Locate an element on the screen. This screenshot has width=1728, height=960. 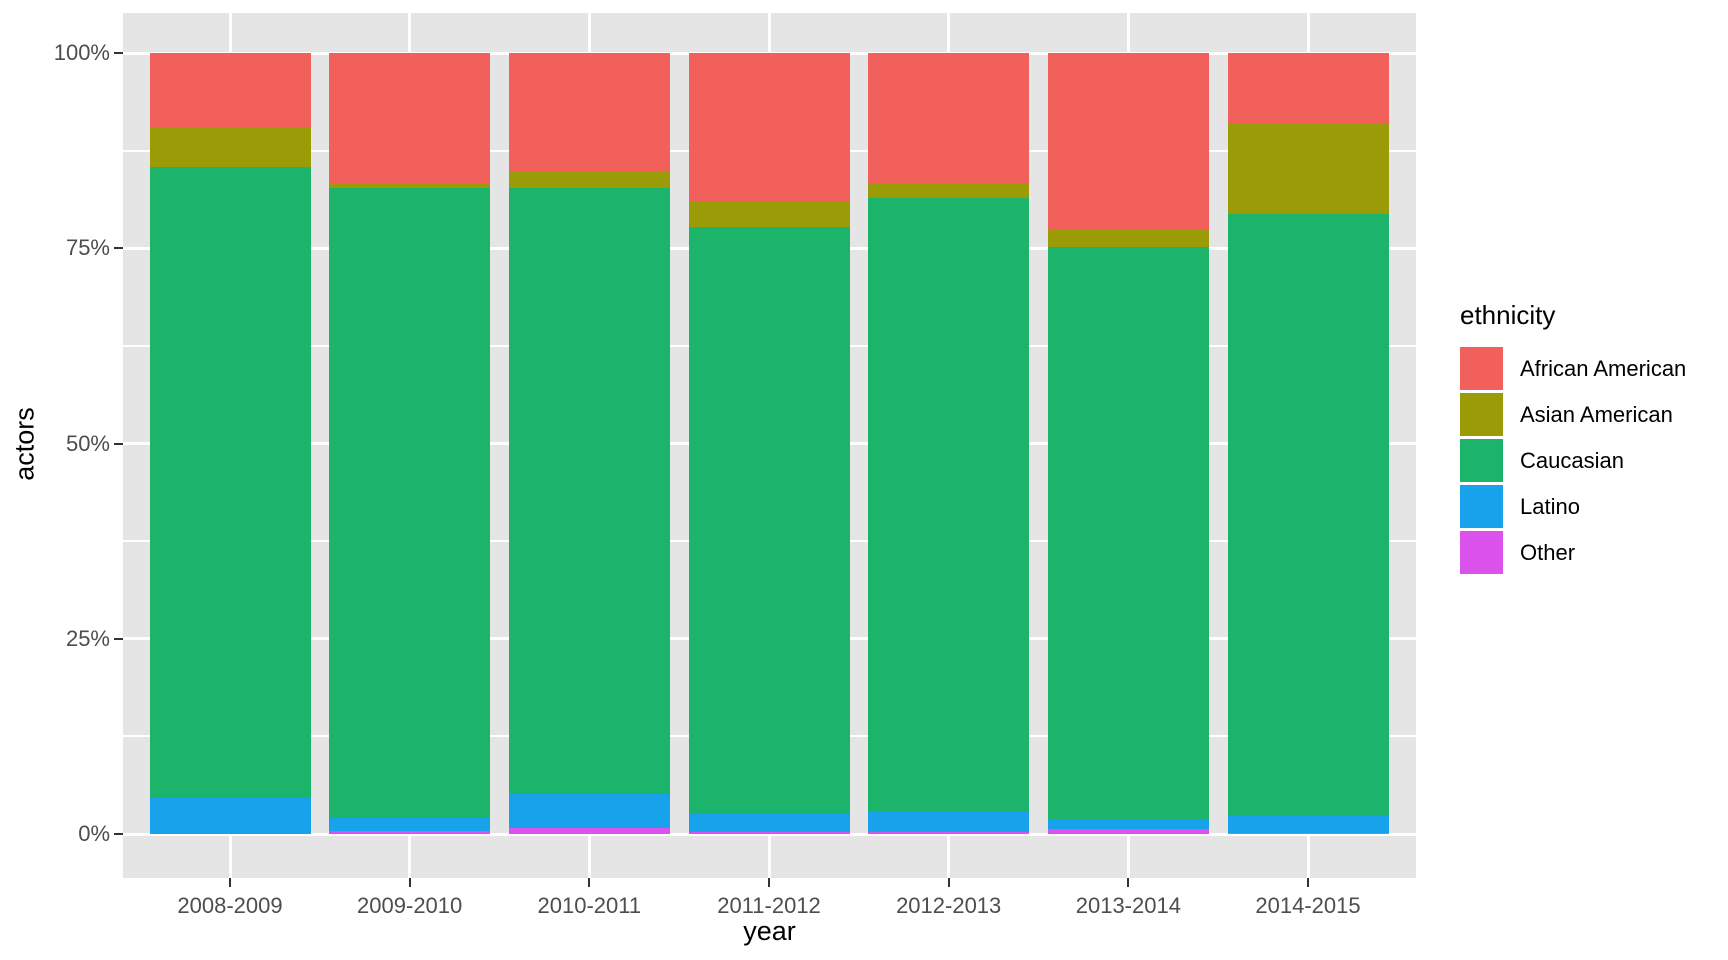
y-tick-label: 0% is located at coordinates (94, 833).